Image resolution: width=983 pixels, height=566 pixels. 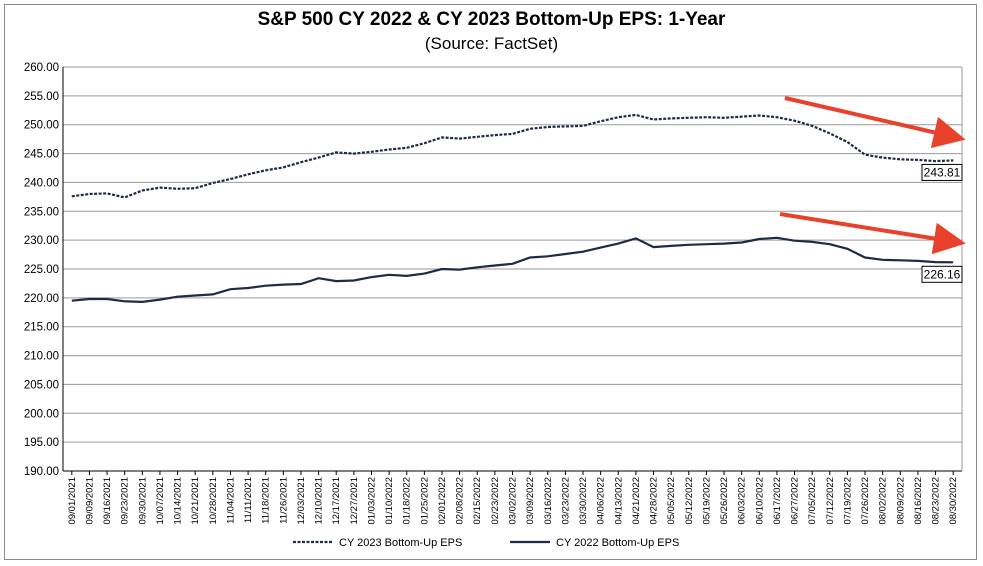 I want to click on x-tick-label: 11/11/2021, so click(x=248, y=500).